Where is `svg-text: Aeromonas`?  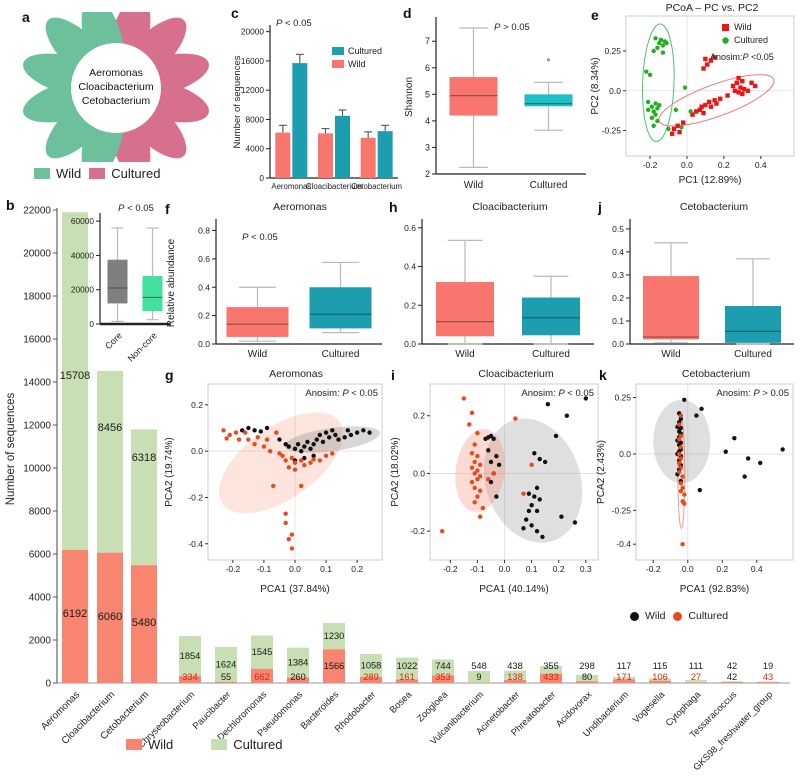 svg-text: Aeromonas is located at coordinates (296, 374).